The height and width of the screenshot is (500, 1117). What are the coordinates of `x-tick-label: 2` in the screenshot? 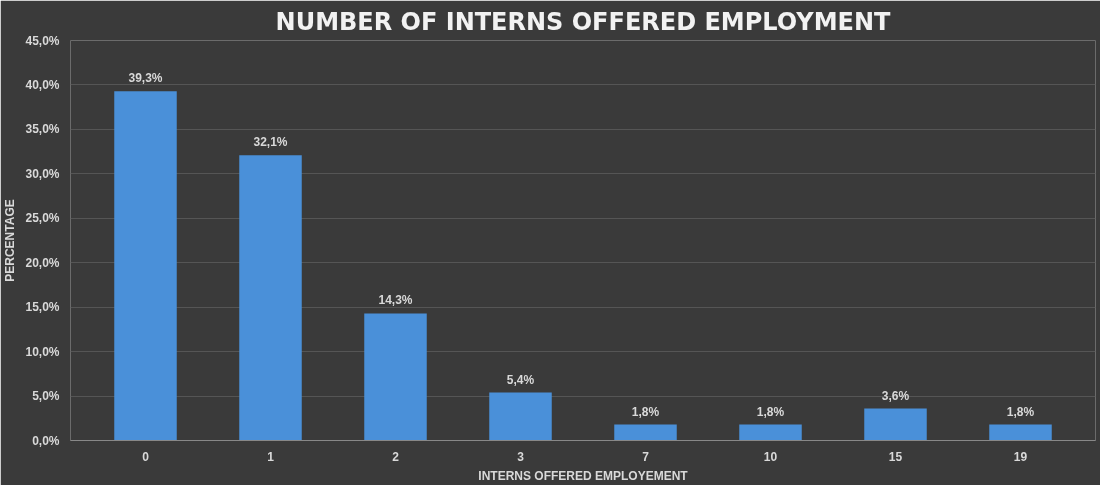 It's located at (396, 456).